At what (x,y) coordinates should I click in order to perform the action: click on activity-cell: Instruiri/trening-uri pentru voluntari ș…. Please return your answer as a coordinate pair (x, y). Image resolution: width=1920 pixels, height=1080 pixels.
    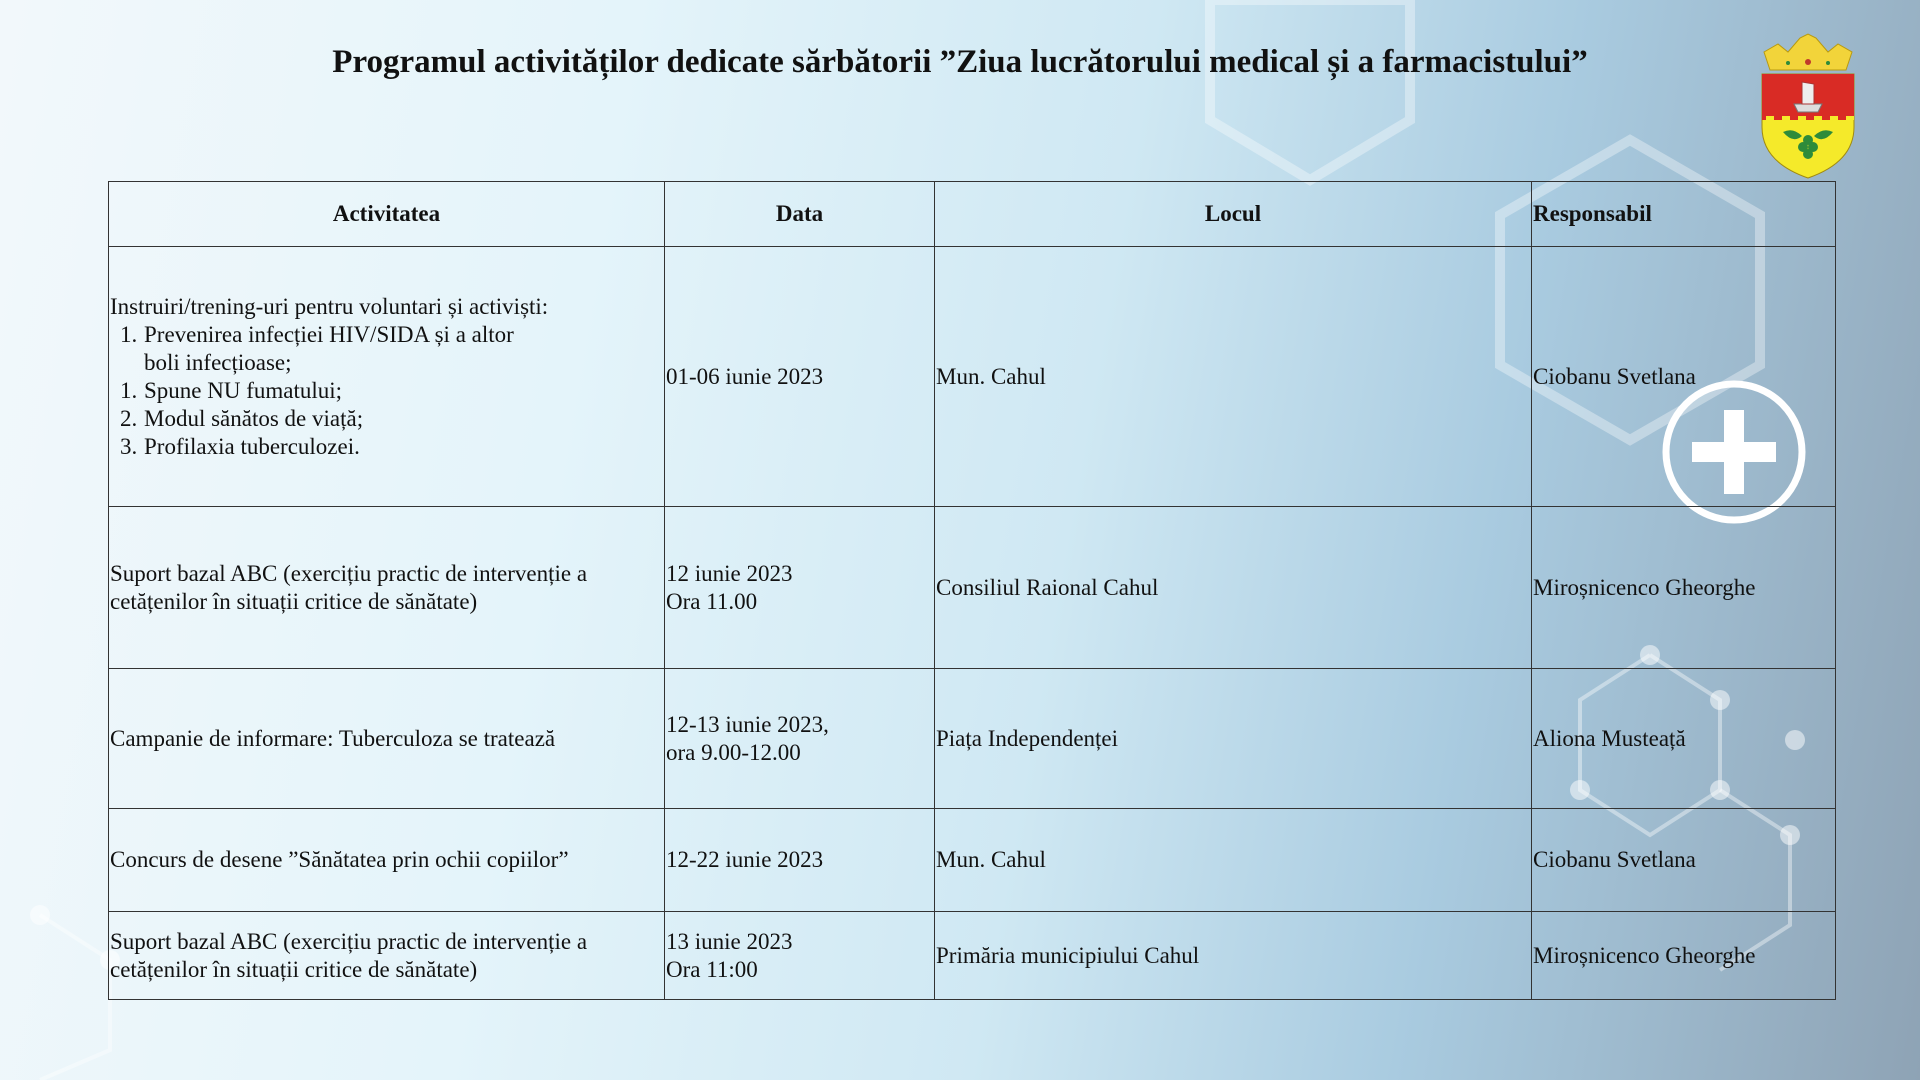
    Looking at the image, I should click on (386, 376).